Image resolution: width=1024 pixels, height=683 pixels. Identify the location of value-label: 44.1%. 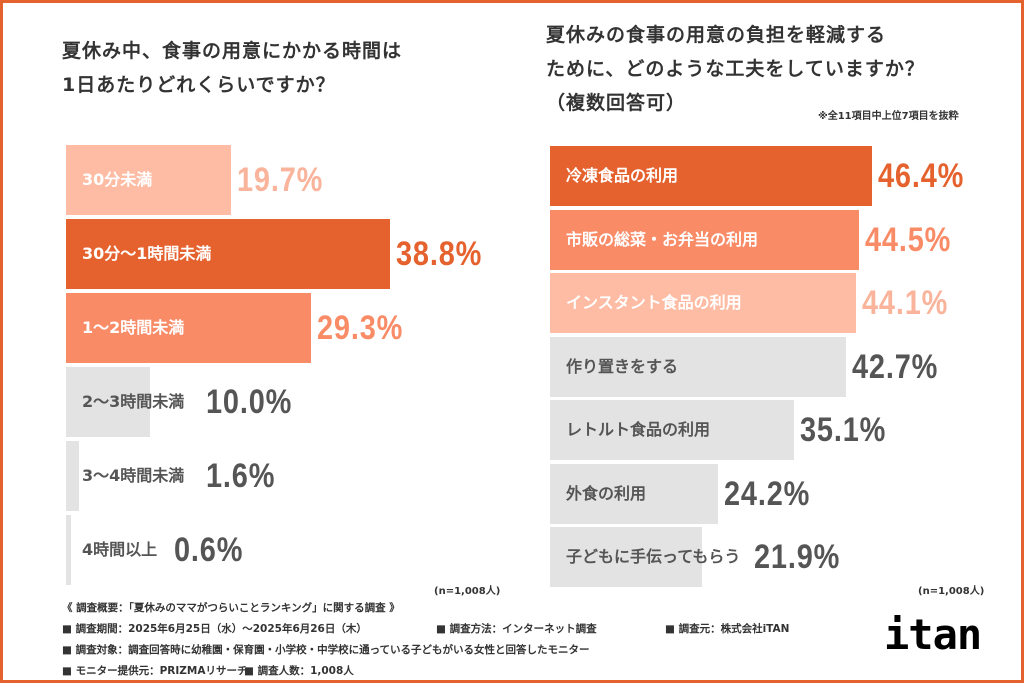
(905, 303).